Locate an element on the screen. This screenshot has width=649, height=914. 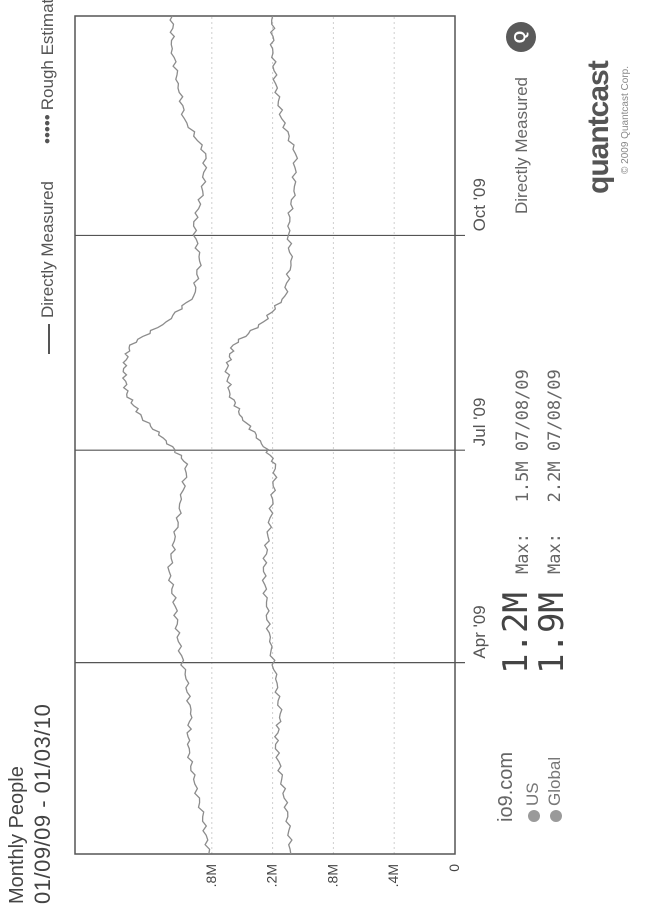
us-dot-icon is located at coordinates (533, 816).